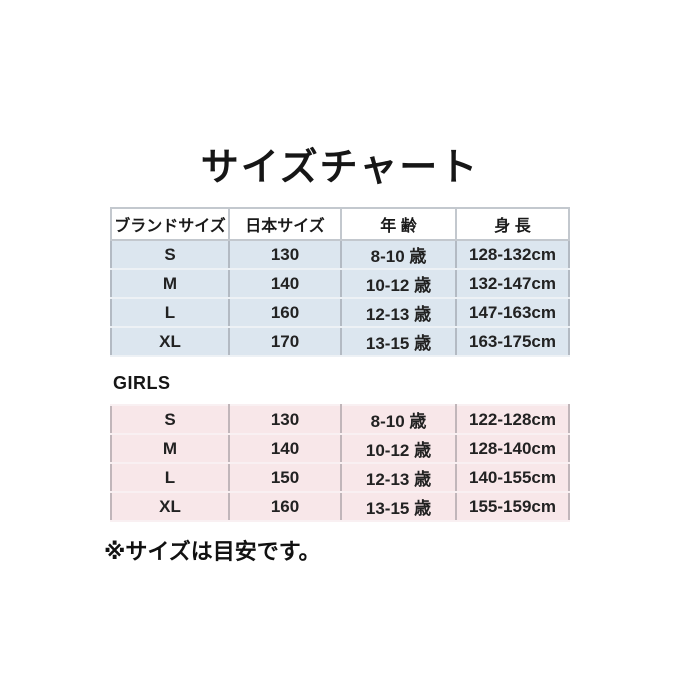 This screenshot has height=680, width=680. Describe the element at coordinates (512, 419) in the screenshot. I see `table-cell: 122-128cm` at that location.